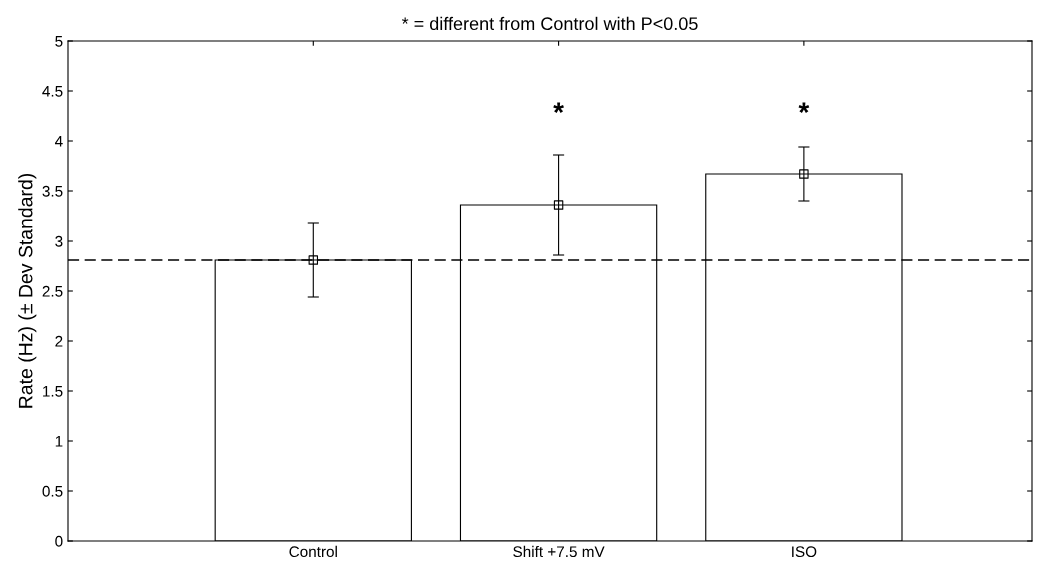 The height and width of the screenshot is (562, 1044). I want to click on y-tick-label: 1, so click(59, 441).